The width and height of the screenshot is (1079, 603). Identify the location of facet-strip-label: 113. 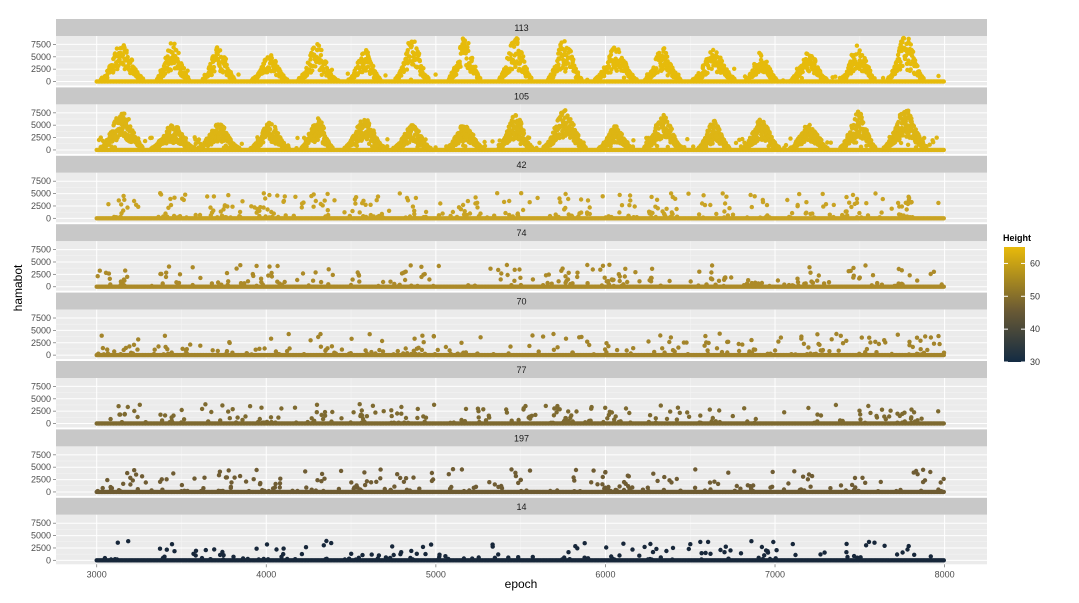
(521, 28).